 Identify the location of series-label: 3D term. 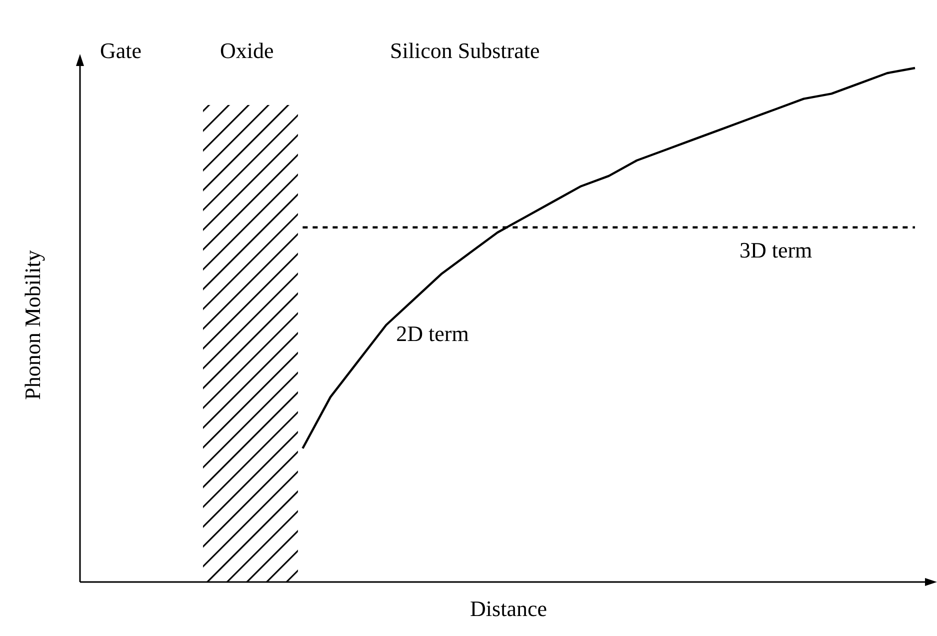
(775, 249).